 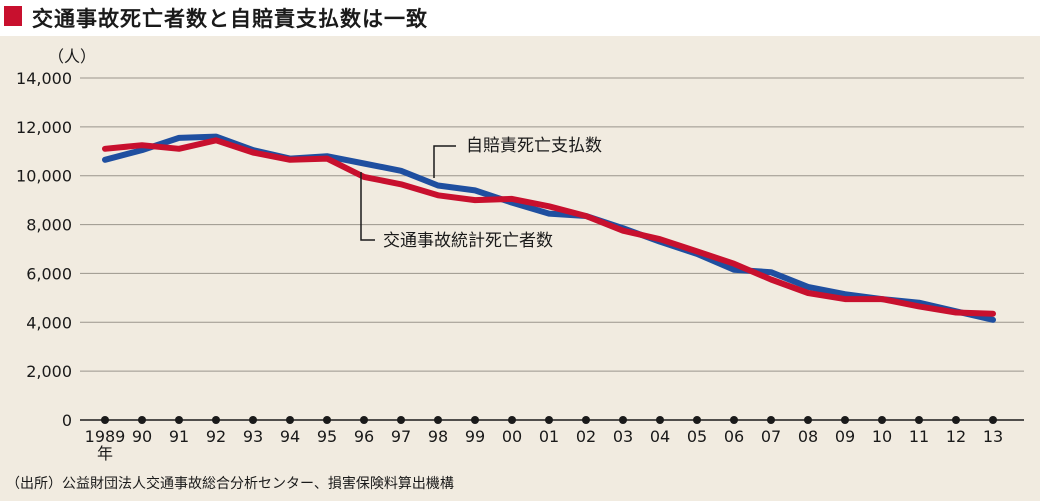 What do you see at coordinates (520, 17) in the screenshot?
I see `header: 交通事故死亡者数と自賠責支払数は一致` at bounding box center [520, 17].